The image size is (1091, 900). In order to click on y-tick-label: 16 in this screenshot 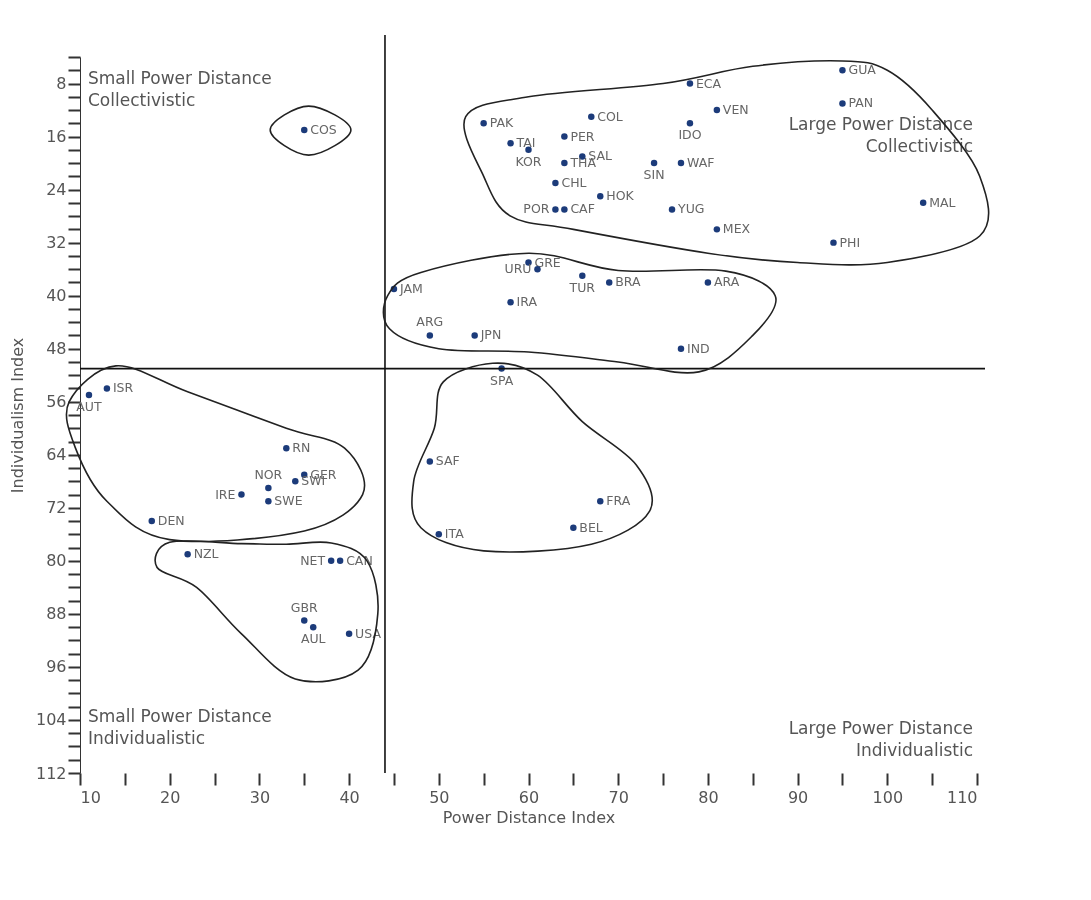, I will do `click(56, 137)`.